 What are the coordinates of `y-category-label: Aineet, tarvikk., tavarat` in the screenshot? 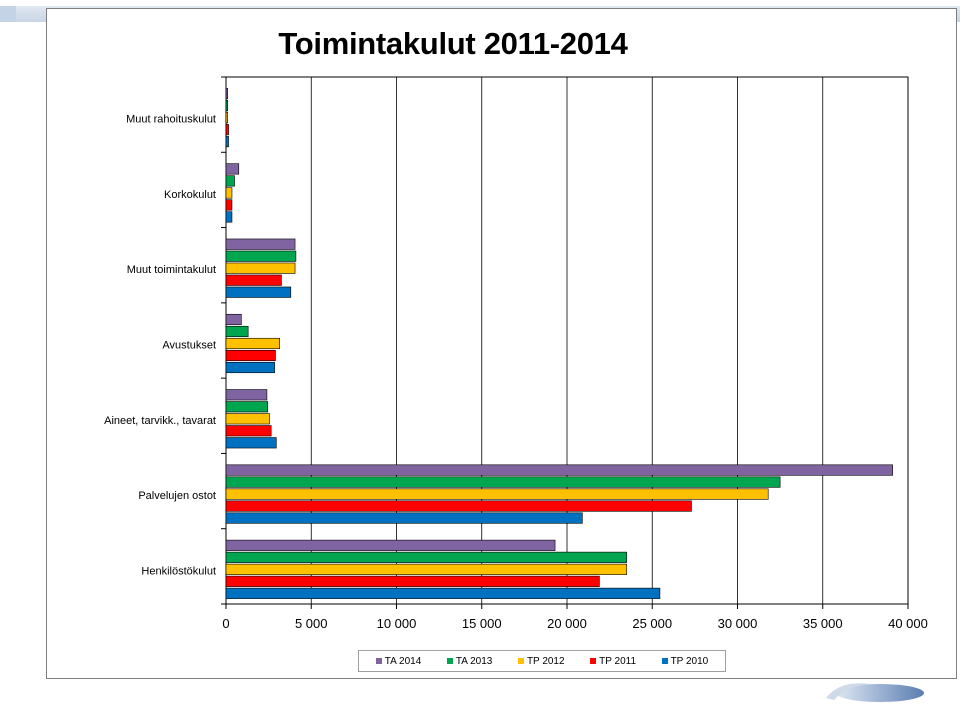 It's located at (160, 421).